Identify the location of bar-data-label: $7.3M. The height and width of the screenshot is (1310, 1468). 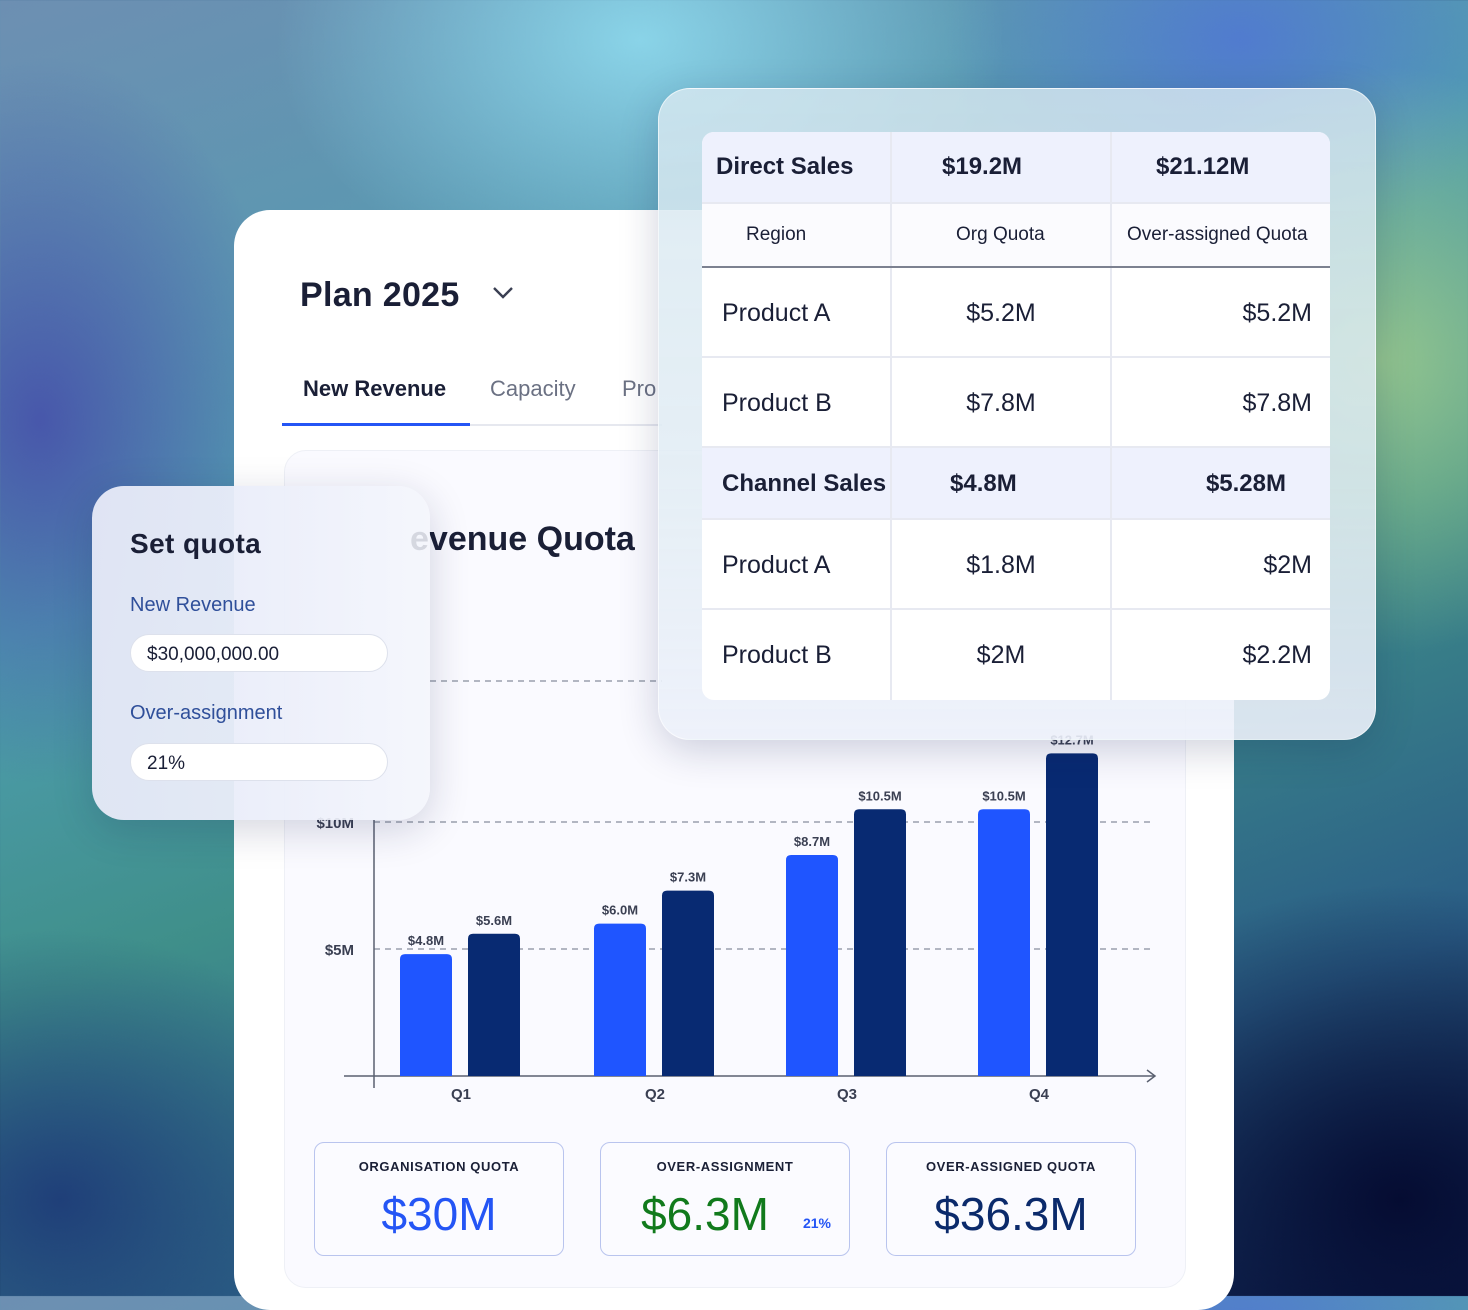
(688, 877).